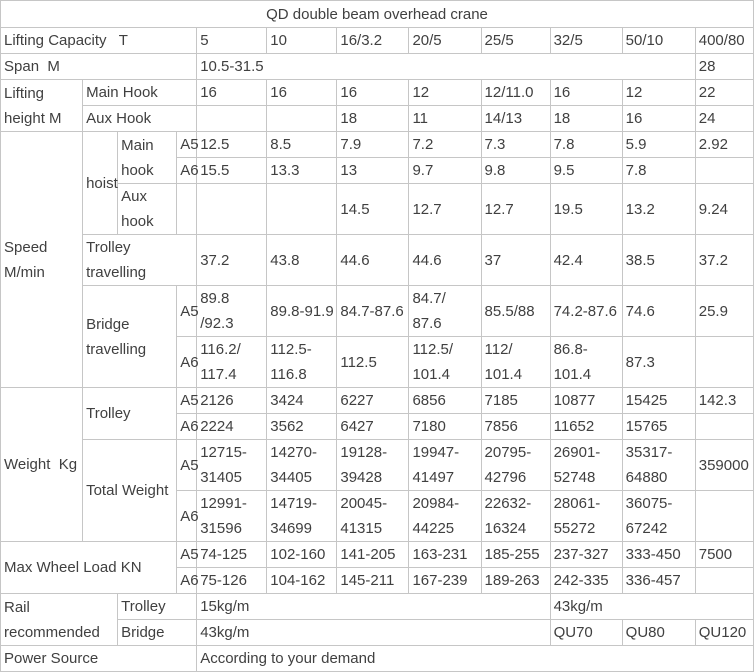  What do you see at coordinates (302, 426) in the screenshot?
I see `value-cell: 3562` at bounding box center [302, 426].